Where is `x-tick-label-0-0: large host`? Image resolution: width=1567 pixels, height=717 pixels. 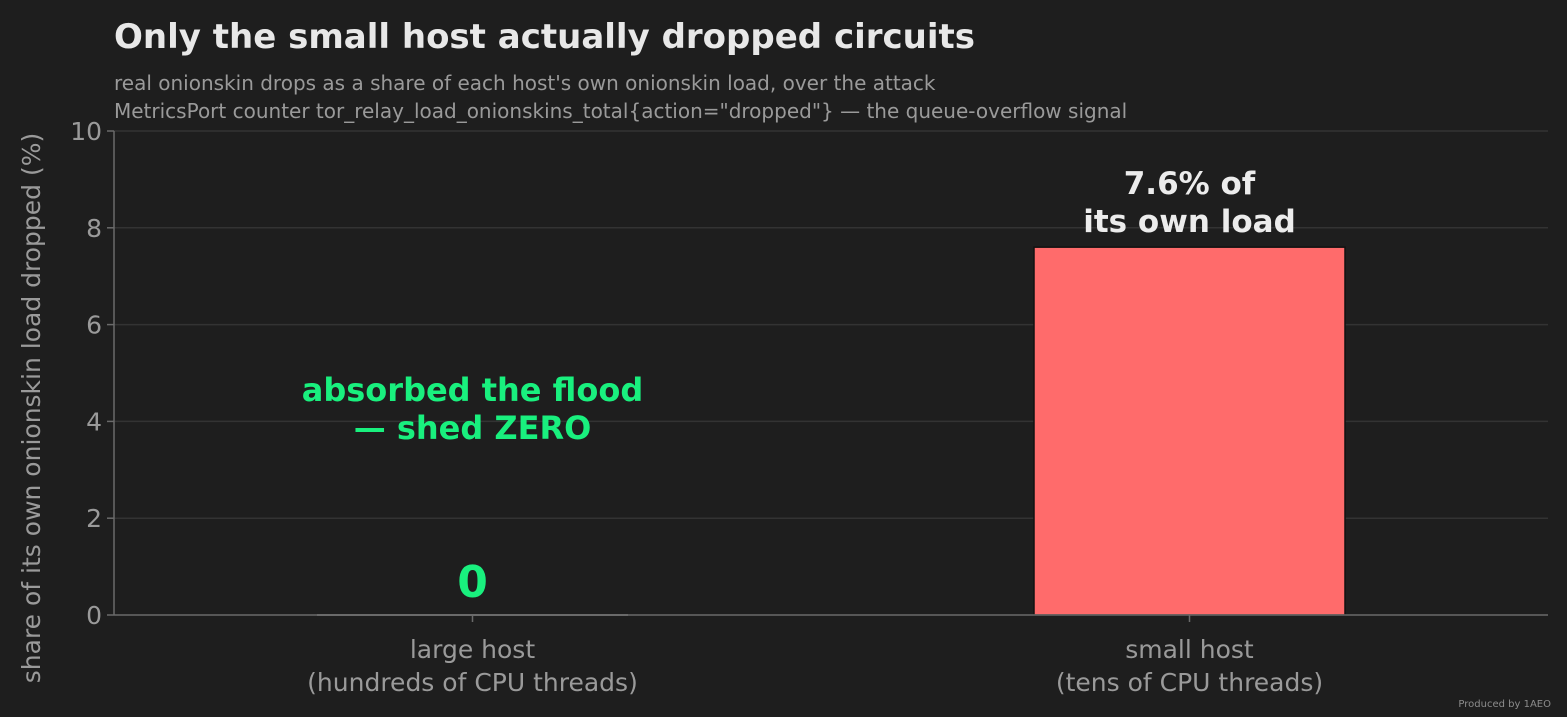 x-tick-label-0-0: large host is located at coordinates (472, 649).